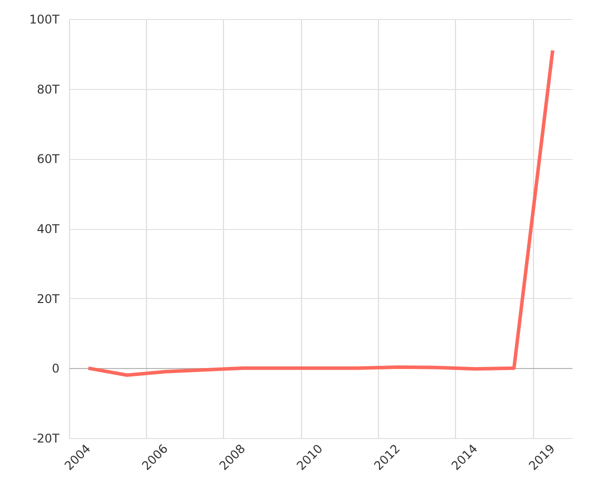 The image size is (591, 500). I want to click on y-tick-label: 20T, so click(48, 299).